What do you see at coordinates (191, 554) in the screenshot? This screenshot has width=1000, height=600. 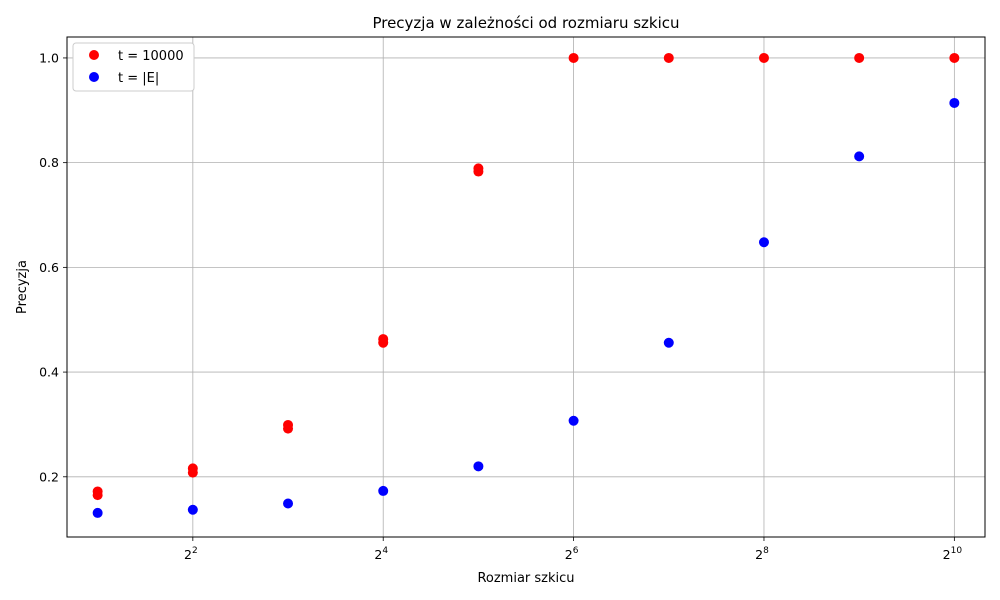 I see `x-tick-label: 22` at bounding box center [191, 554].